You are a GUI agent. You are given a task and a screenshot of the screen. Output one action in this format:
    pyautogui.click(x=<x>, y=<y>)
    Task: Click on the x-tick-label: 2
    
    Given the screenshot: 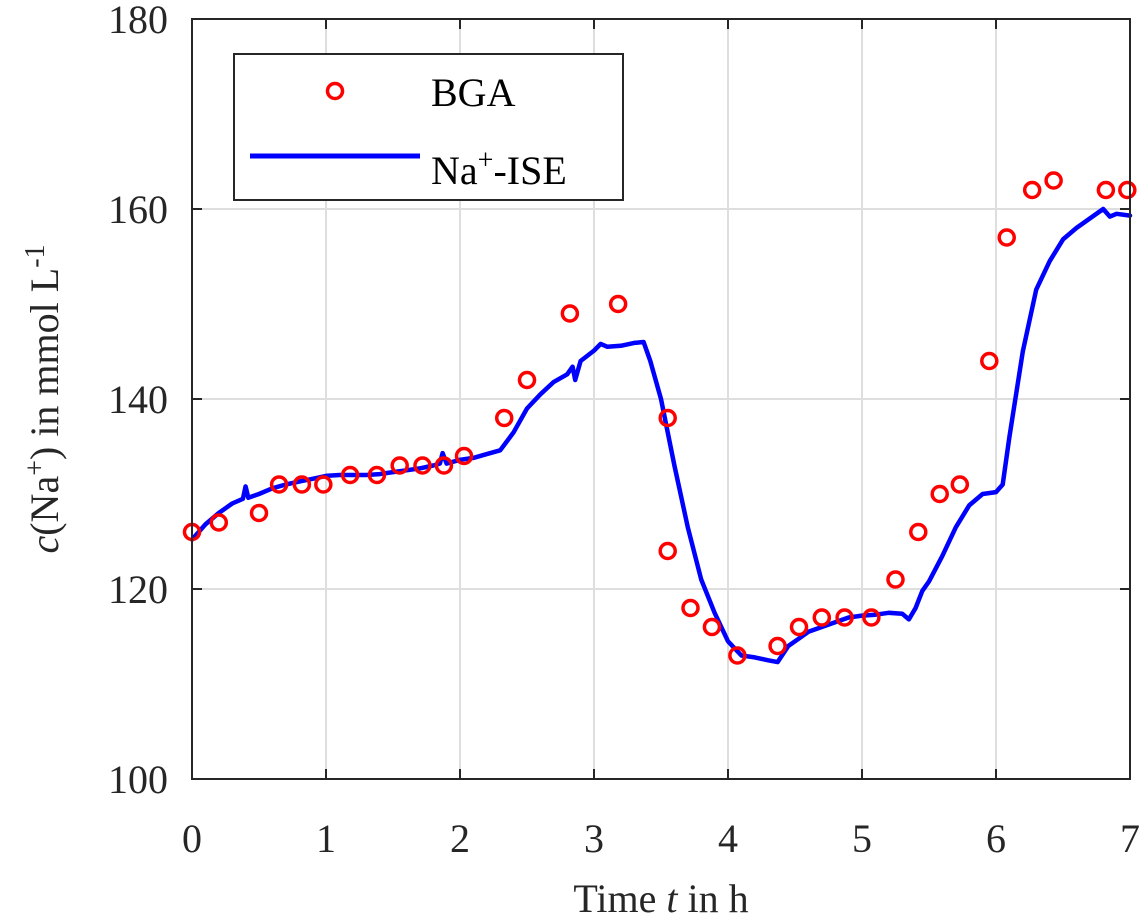 What is the action you would take?
    pyautogui.click(x=460, y=838)
    